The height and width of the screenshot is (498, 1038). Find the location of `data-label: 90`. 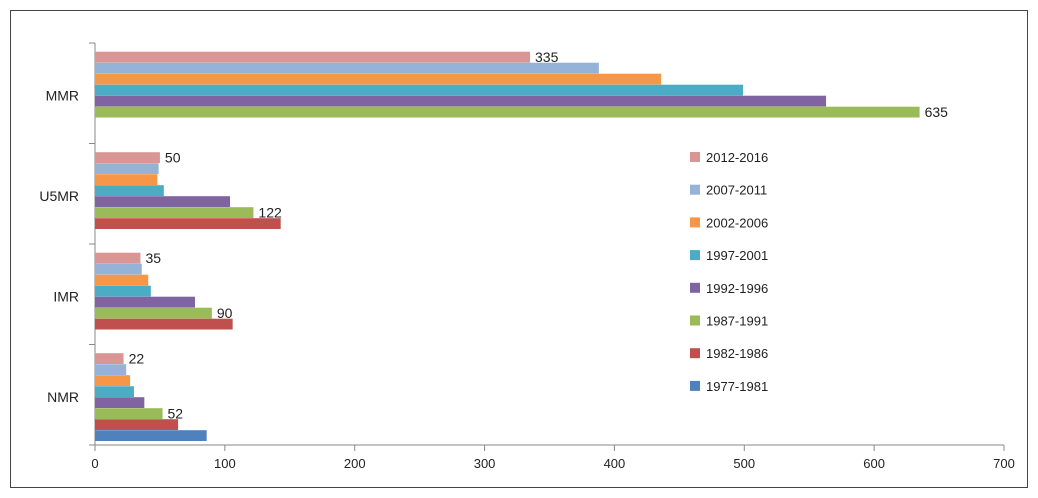

data-label: 90 is located at coordinates (225, 313).